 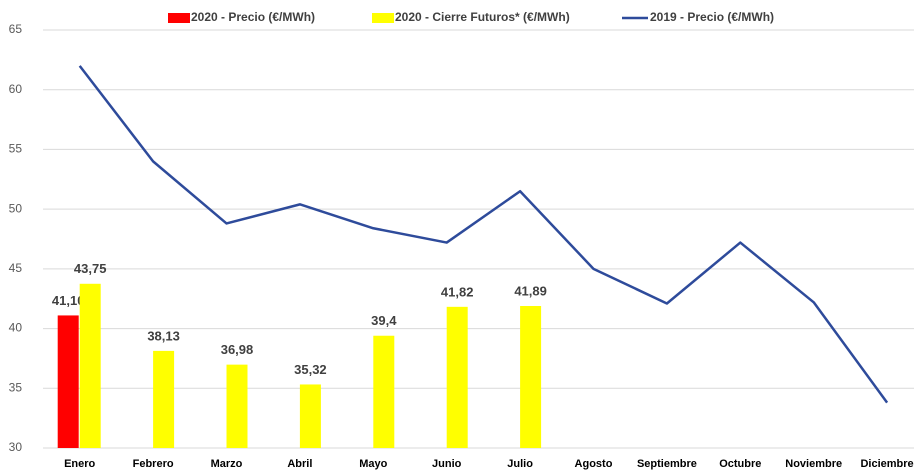 I want to click on data-label: 41,82, so click(x=457, y=291).